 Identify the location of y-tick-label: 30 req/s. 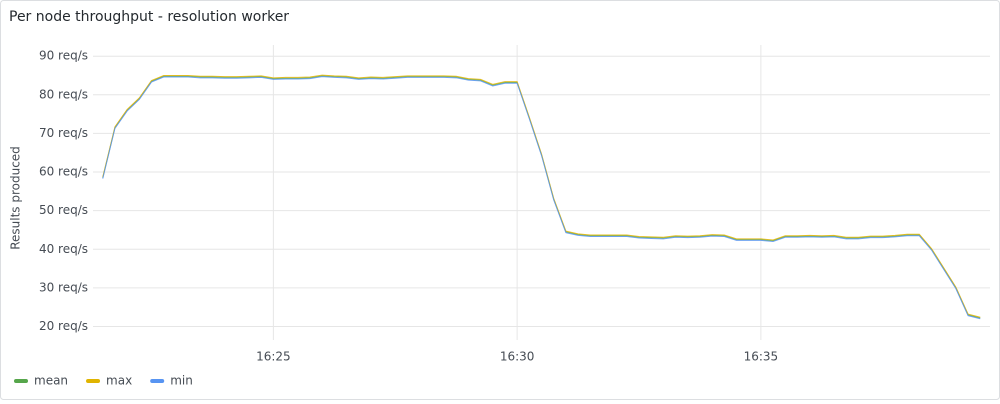
(63, 287).